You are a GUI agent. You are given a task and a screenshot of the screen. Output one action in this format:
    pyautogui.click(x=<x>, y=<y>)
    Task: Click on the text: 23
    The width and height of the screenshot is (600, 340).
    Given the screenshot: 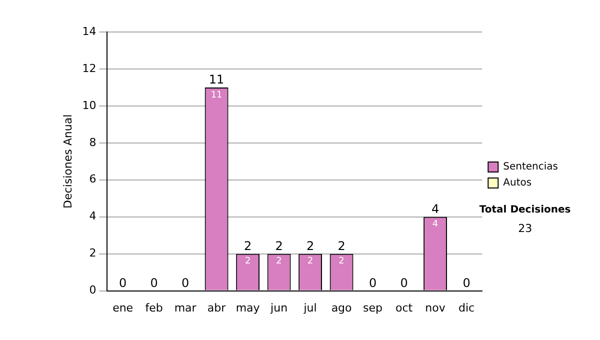 What is the action you would take?
    pyautogui.click(x=525, y=228)
    